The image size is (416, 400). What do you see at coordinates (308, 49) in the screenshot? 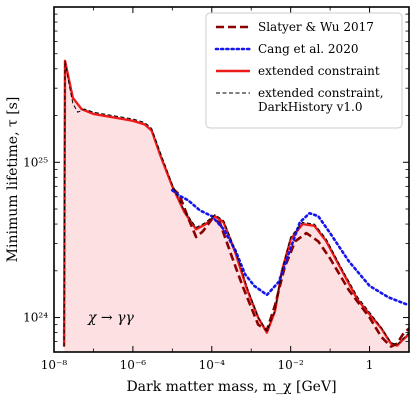
I see `legend-label: Cang et al. 2020` at bounding box center [308, 49].